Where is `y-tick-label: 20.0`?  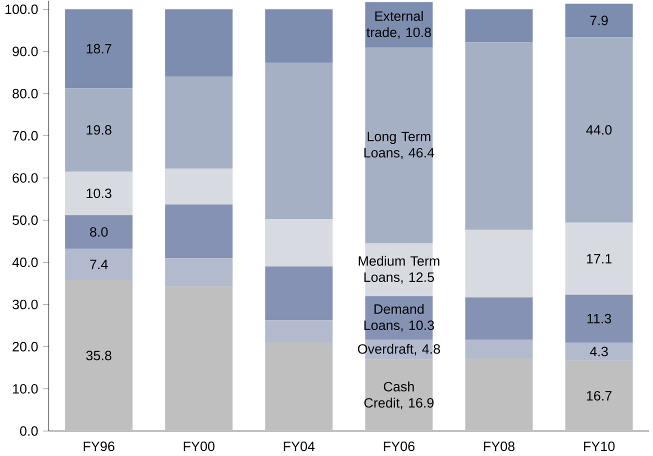 y-tick-label: 20.0 is located at coordinates (25, 347).